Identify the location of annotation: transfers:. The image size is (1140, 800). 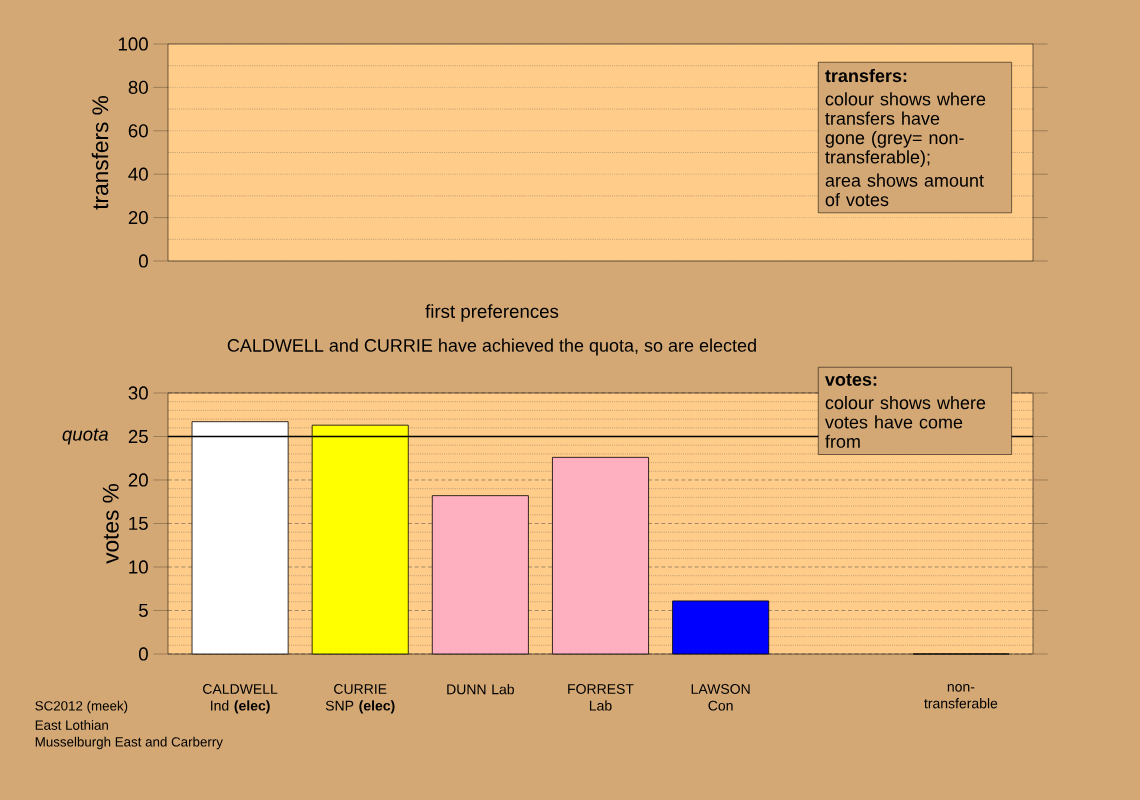
(866, 75).